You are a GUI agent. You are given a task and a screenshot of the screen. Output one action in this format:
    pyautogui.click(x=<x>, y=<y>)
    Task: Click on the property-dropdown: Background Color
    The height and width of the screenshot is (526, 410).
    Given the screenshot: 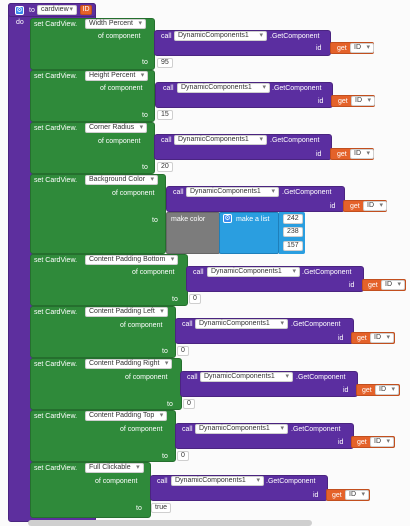 What is the action you would take?
    pyautogui.click(x=122, y=180)
    